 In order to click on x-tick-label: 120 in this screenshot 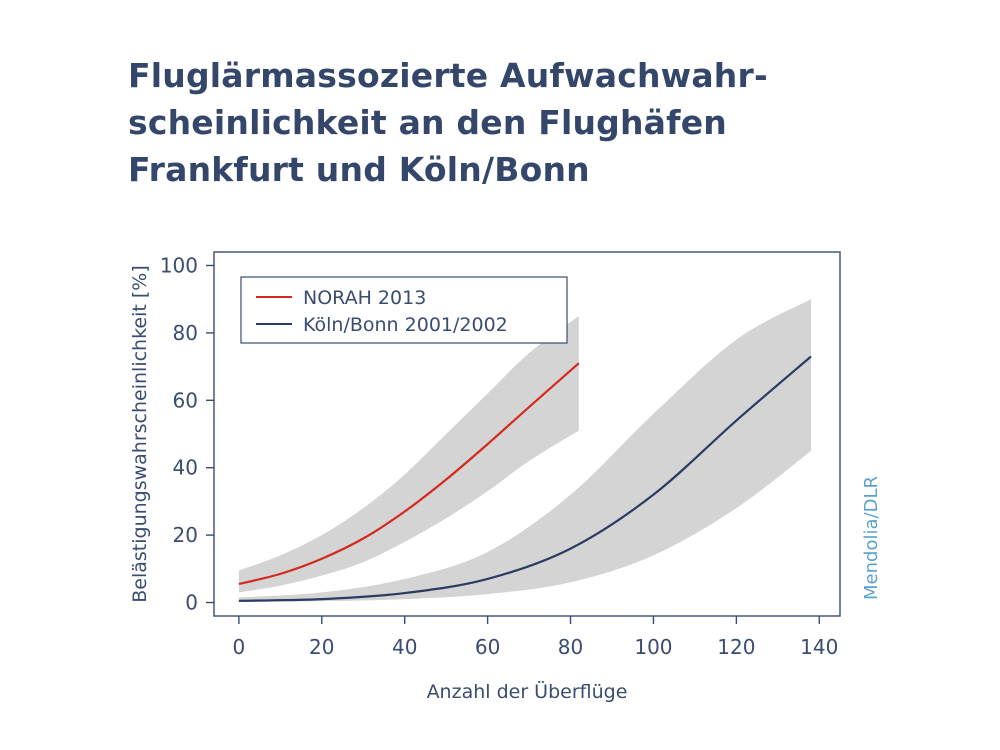, I will do `click(736, 647)`.